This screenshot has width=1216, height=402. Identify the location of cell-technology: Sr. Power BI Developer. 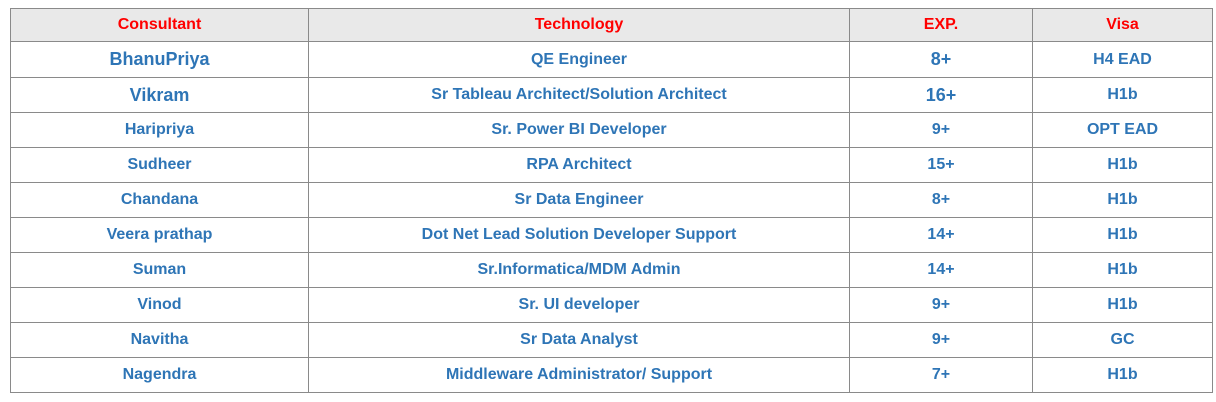
(579, 130).